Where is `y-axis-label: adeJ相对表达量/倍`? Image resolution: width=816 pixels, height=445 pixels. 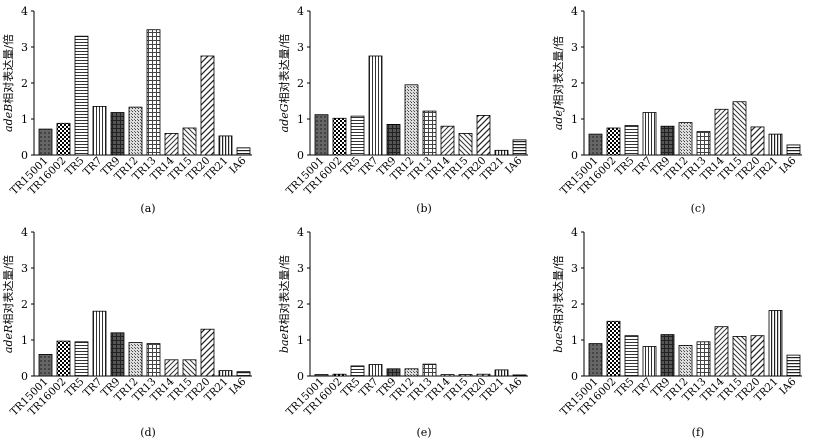 y-axis-label: adeJ相对表达量/倍 is located at coordinates (558, 83).